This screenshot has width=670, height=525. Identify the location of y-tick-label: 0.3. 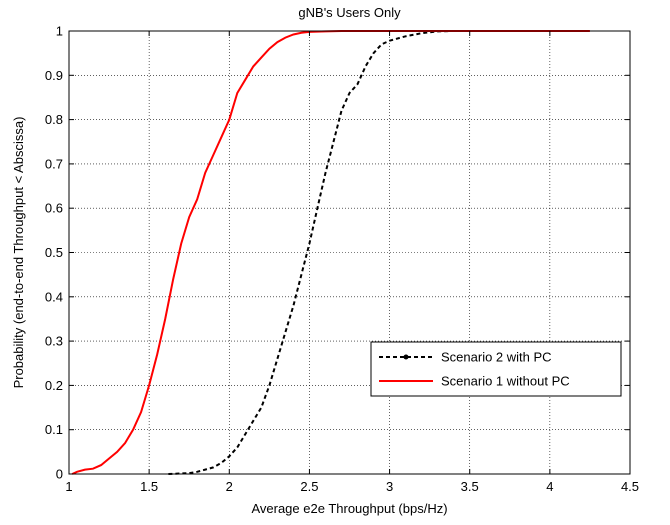
(54, 341).